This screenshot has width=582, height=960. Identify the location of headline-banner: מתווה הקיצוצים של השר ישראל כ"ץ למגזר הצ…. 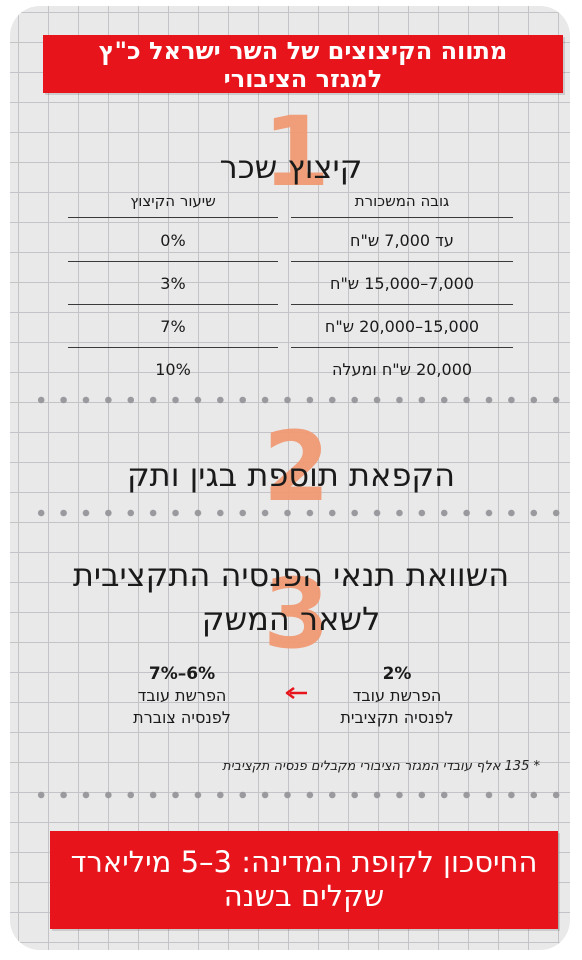
(303, 64).